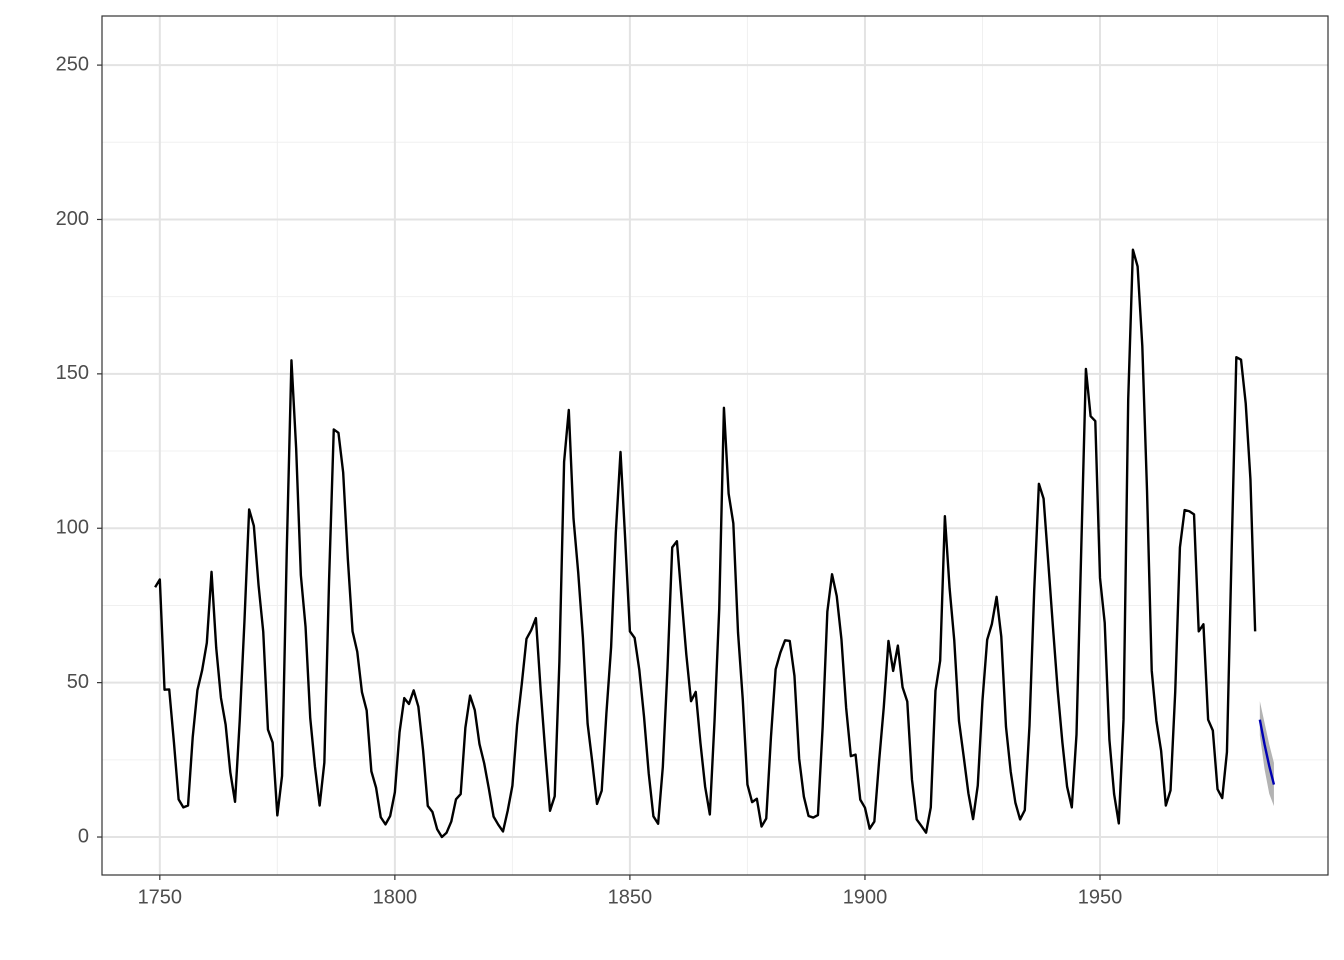 The image size is (1344, 960). I want to click on x-tick-label: 1800, so click(395, 897).